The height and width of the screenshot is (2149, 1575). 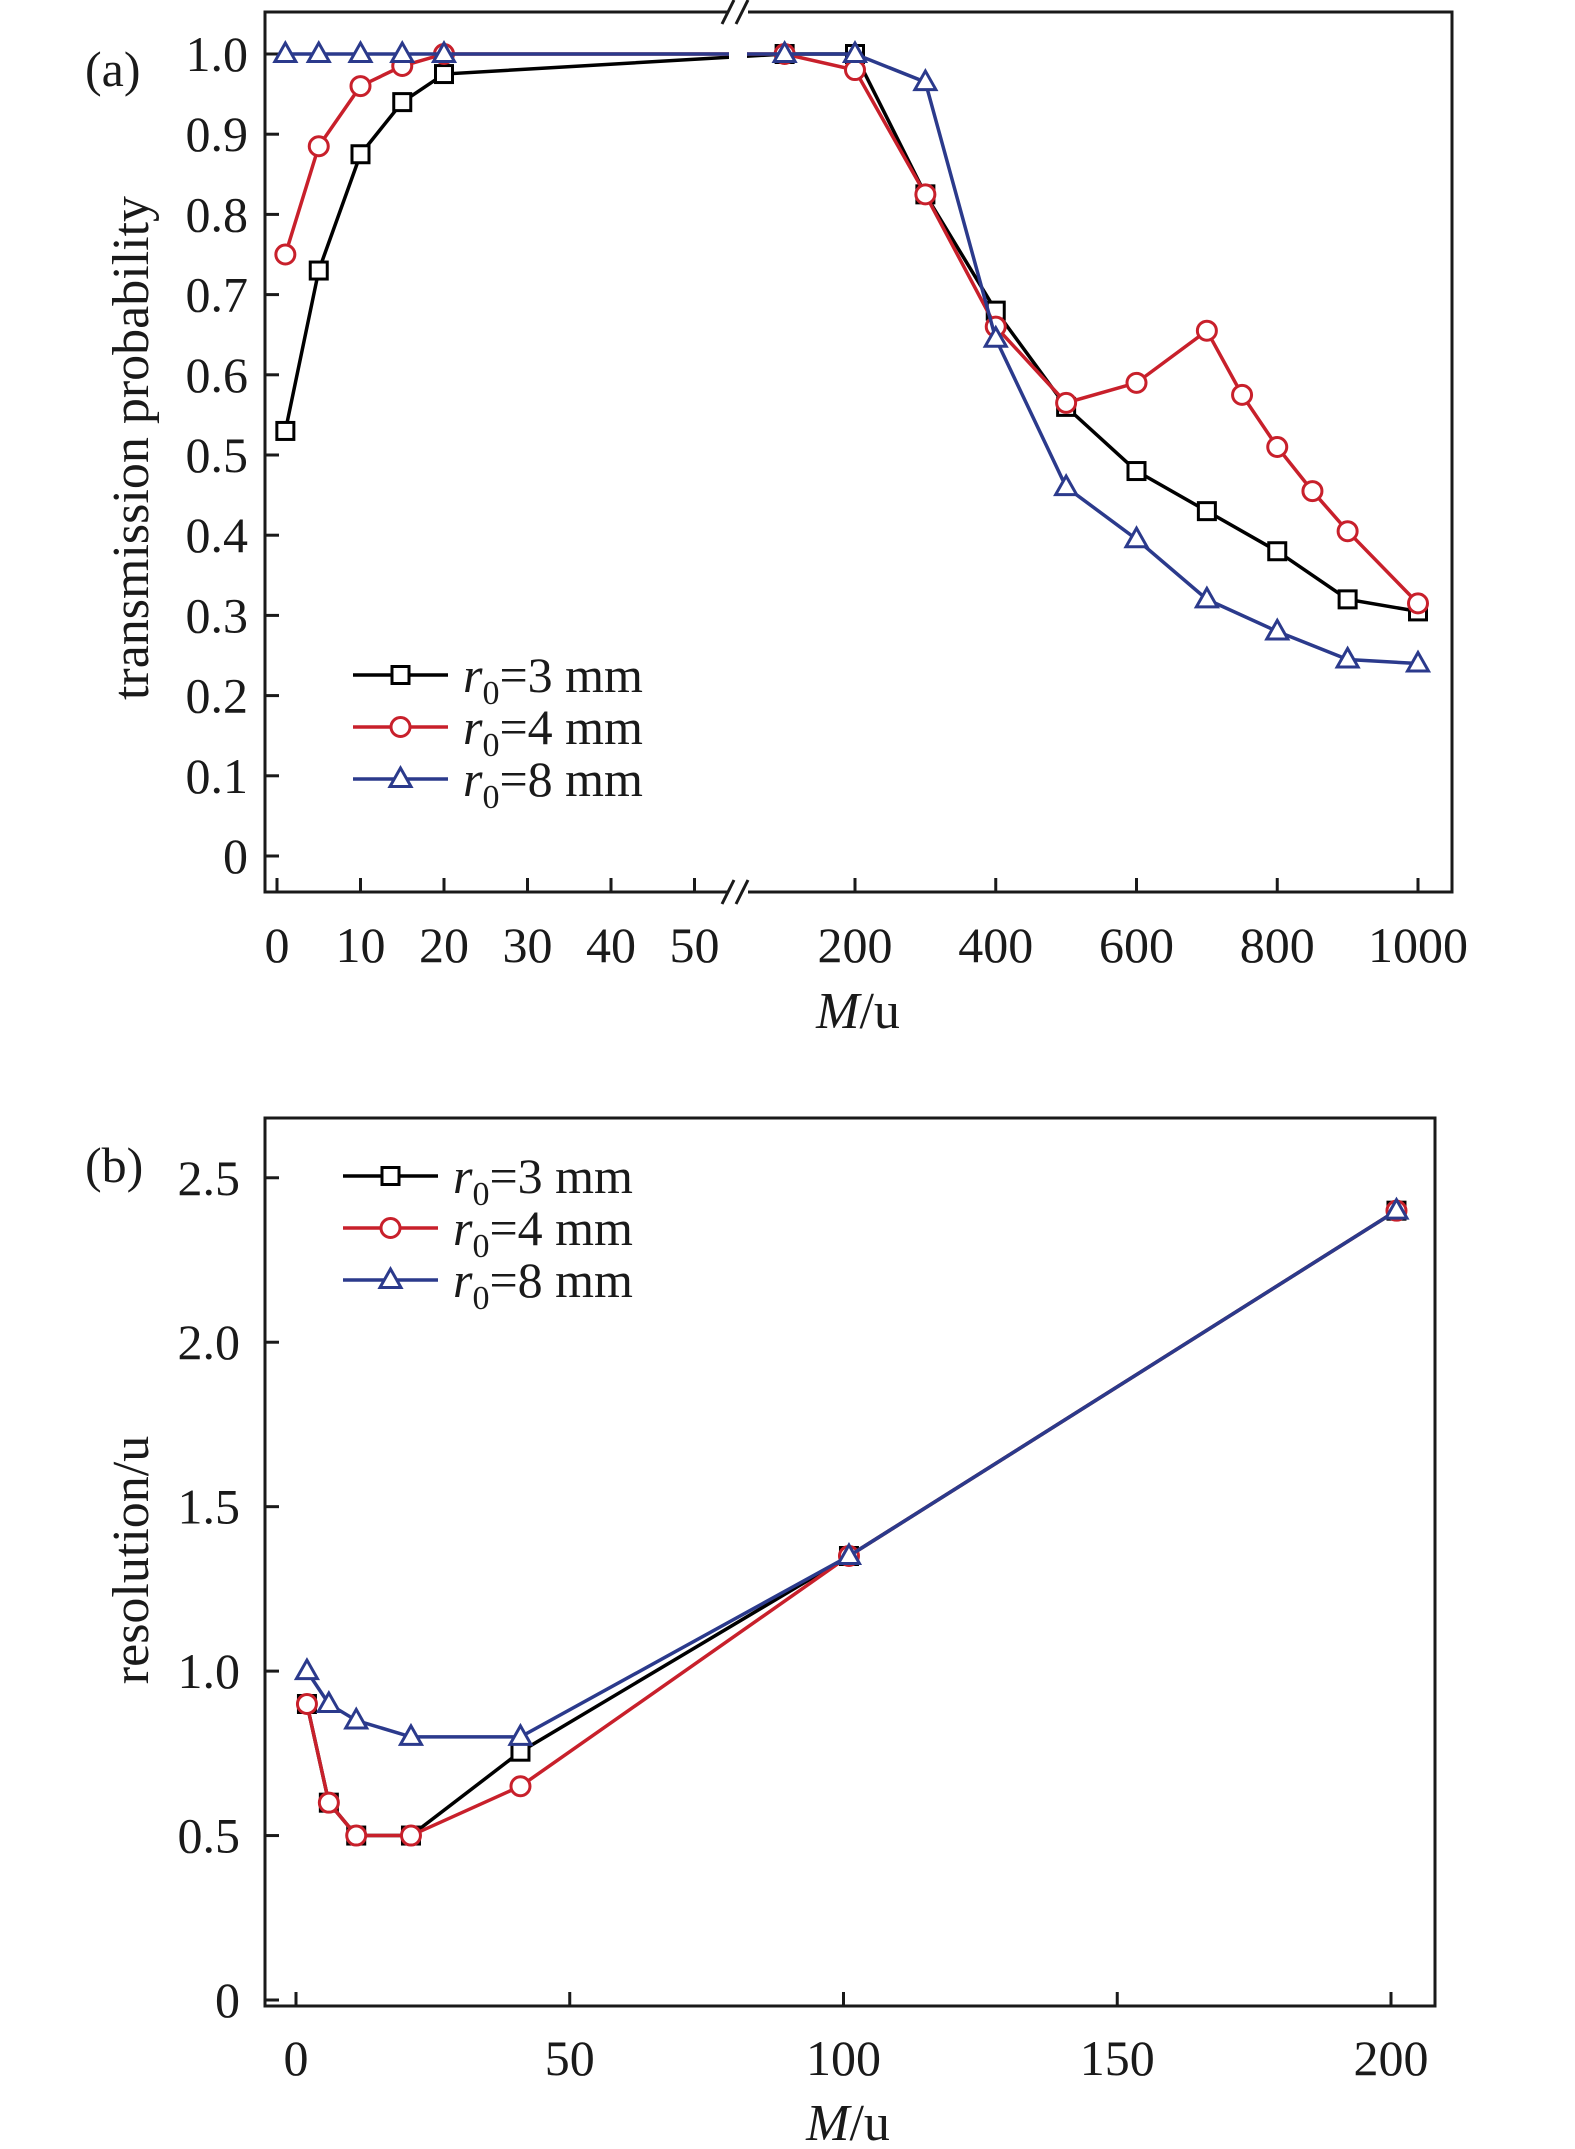 I want to click on legend-entry: r0=8 mm, so click(x=498, y=783).